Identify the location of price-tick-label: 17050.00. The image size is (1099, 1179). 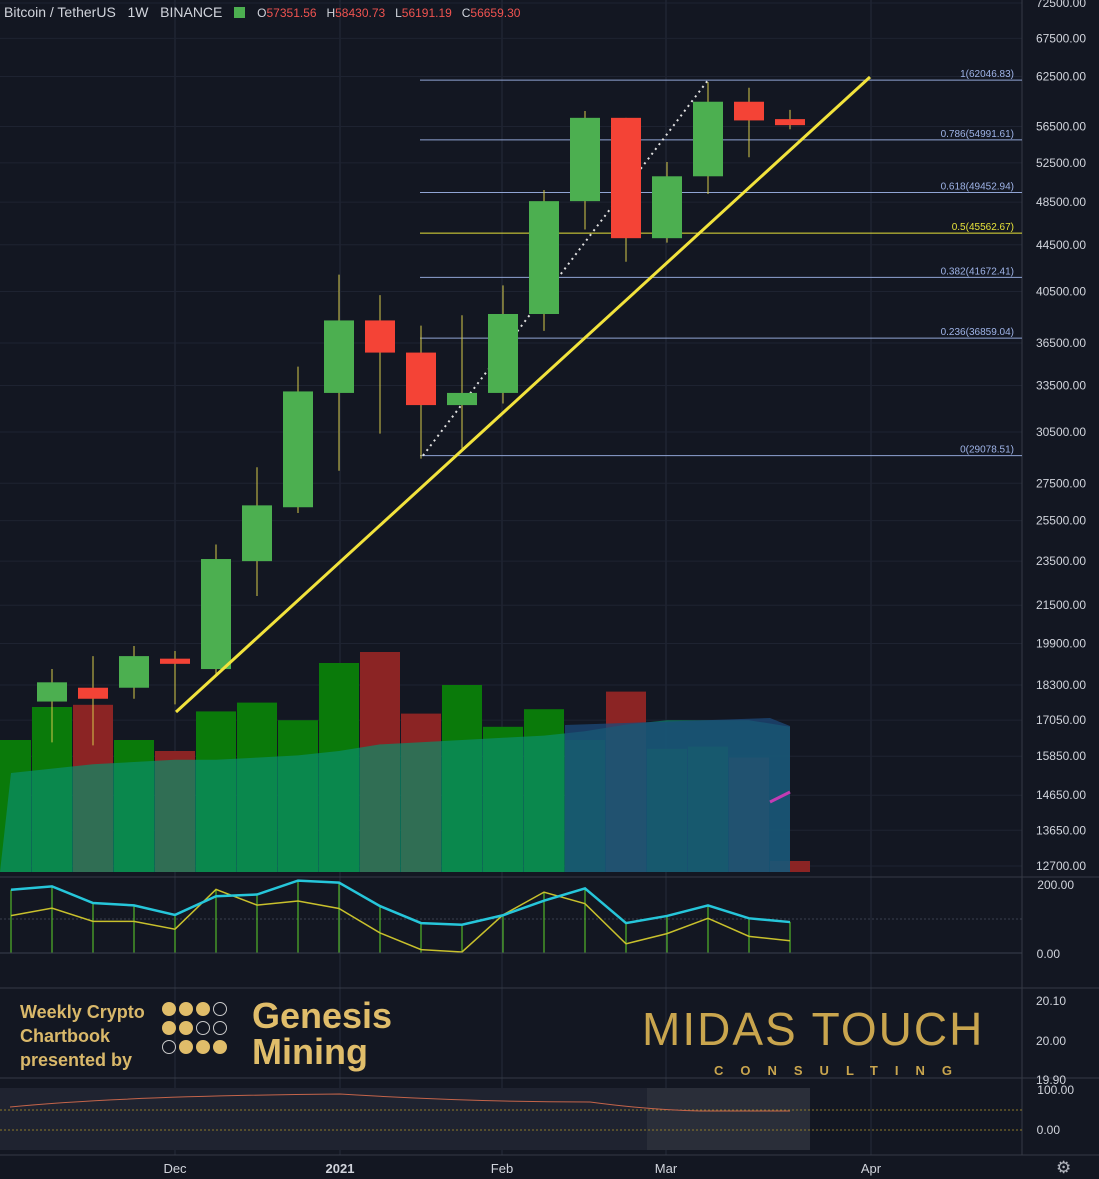
(1061, 720).